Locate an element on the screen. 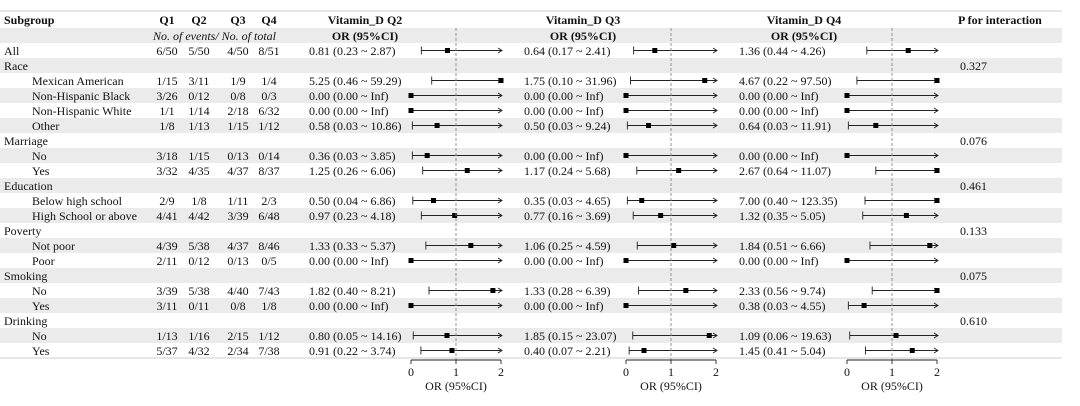  events-cell: 4/42 is located at coordinates (198, 216).